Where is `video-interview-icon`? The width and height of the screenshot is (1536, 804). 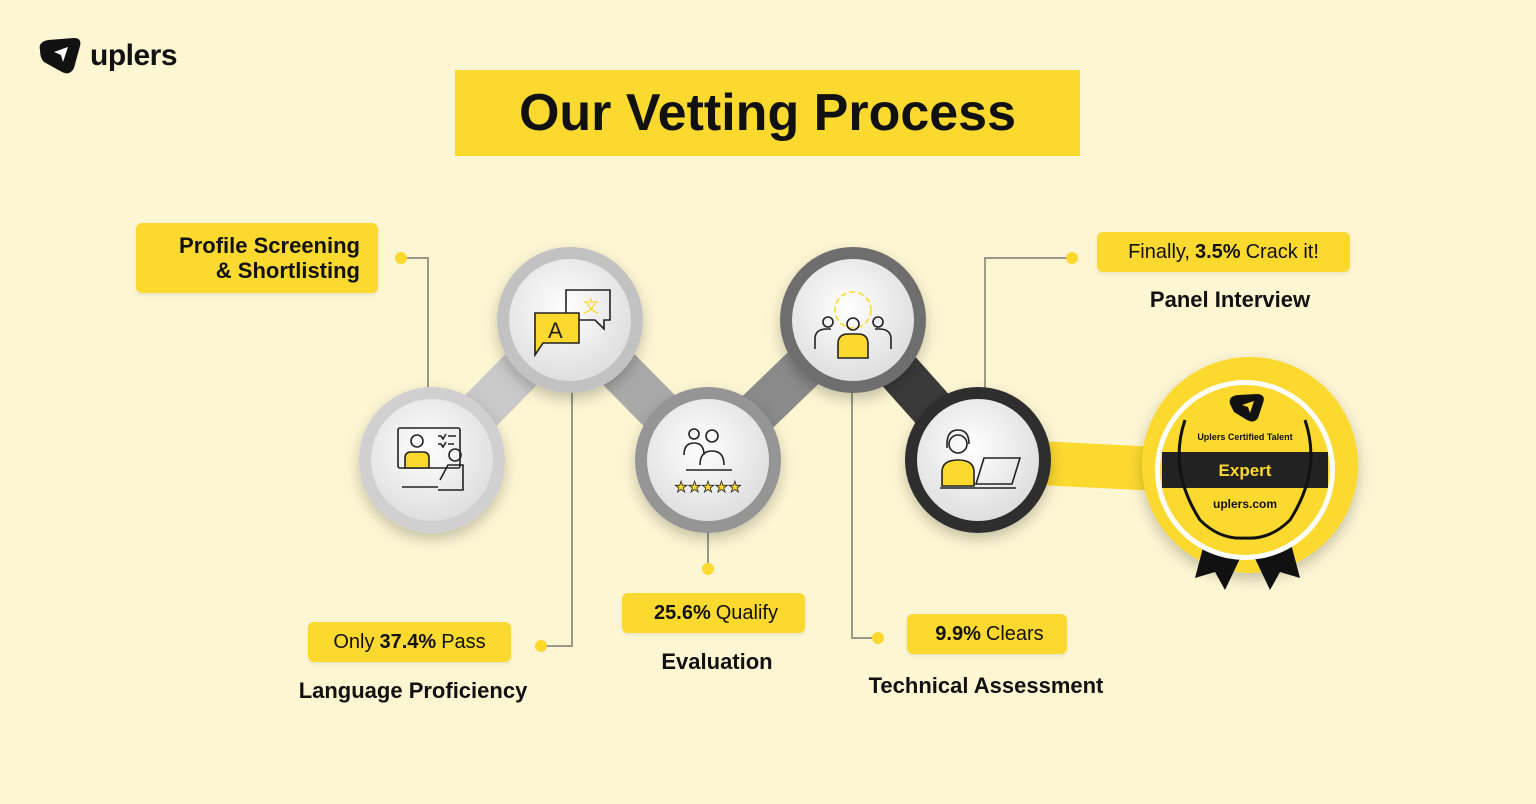
video-interview-icon is located at coordinates (430, 459).